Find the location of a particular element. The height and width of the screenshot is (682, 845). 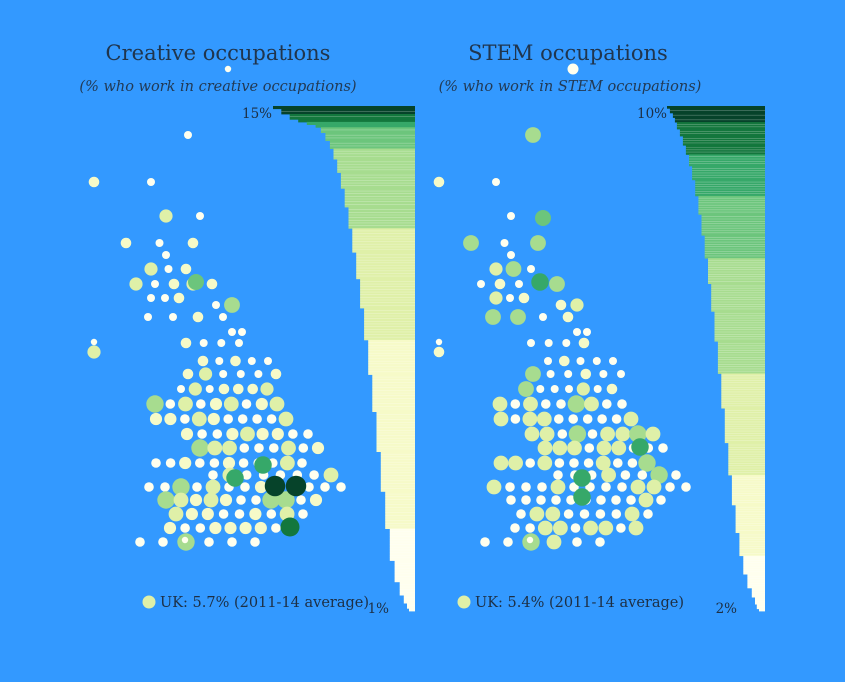

stem-chart-subtitle: (% who work in STEM occupations) is located at coordinates (570, 87).